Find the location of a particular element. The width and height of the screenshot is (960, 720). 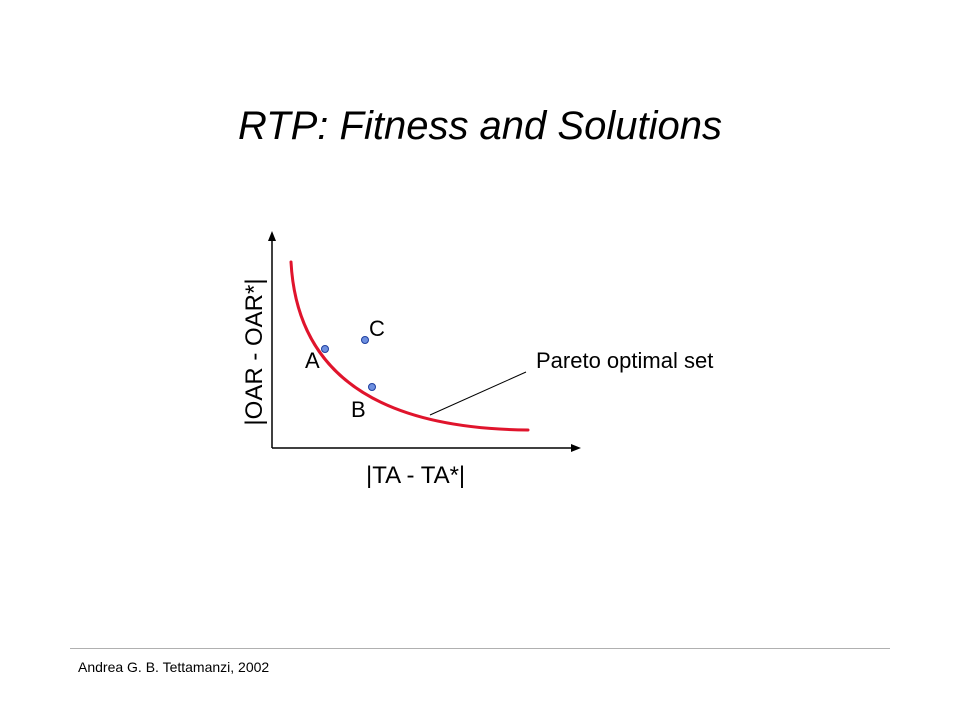

point-b is located at coordinates (372, 387).